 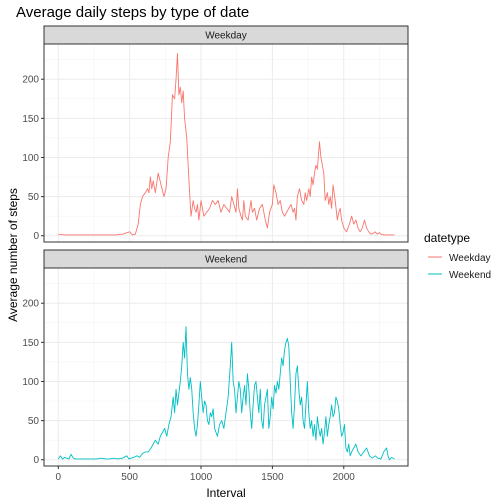 I want to click on x-tick-label: 0, so click(x=58, y=477).